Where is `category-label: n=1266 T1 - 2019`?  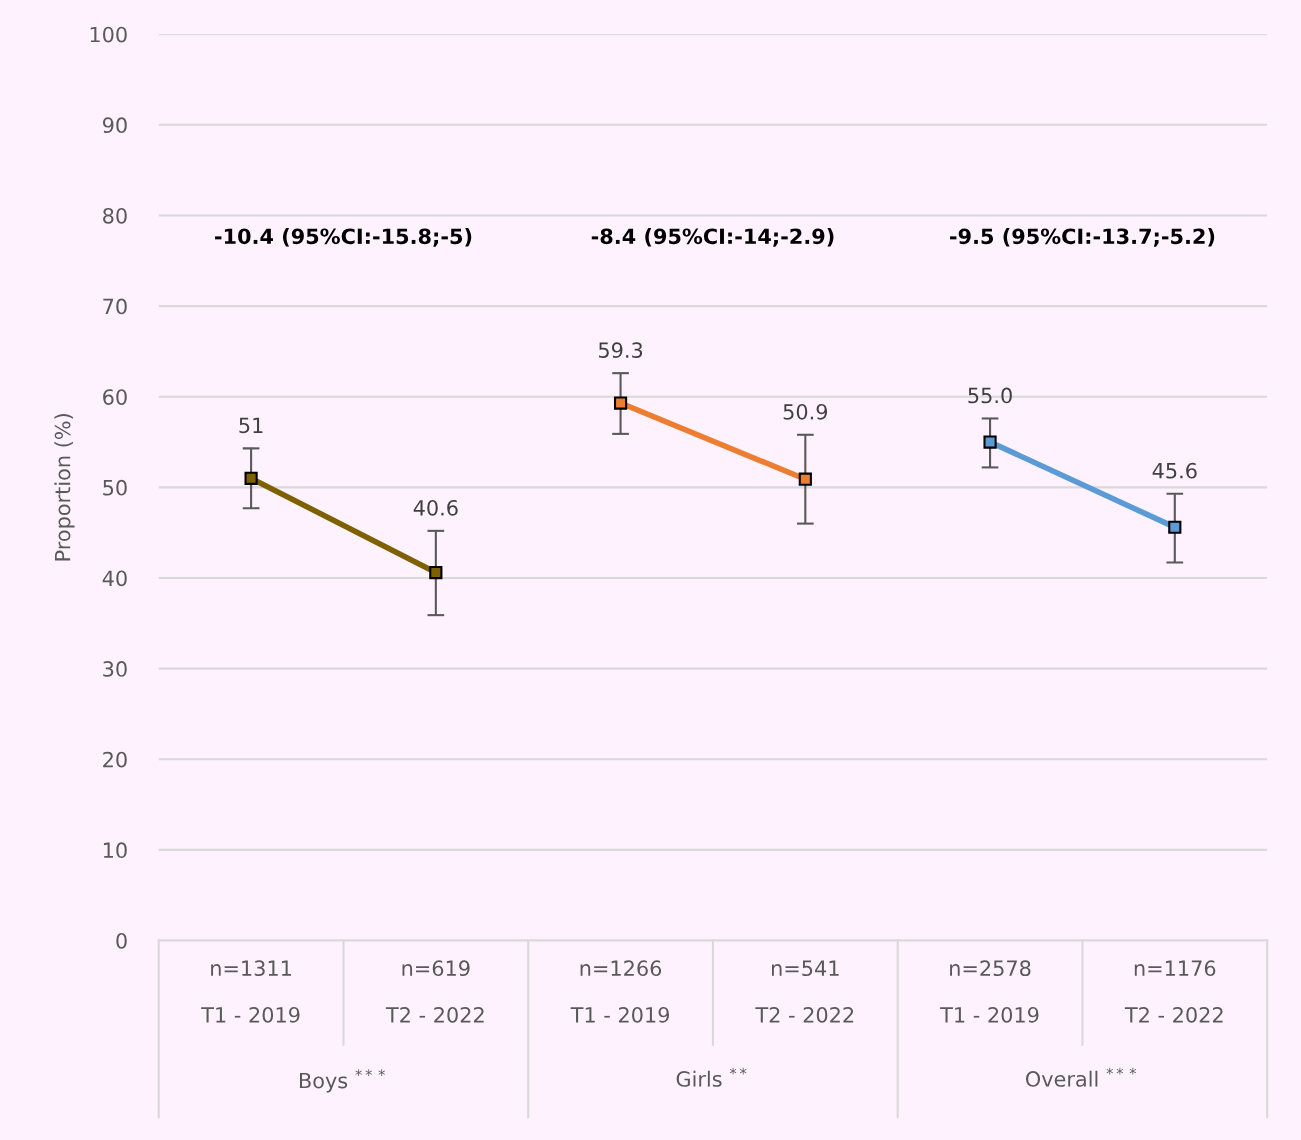 category-label: n=1266 T1 - 2019 is located at coordinates (619, 991).